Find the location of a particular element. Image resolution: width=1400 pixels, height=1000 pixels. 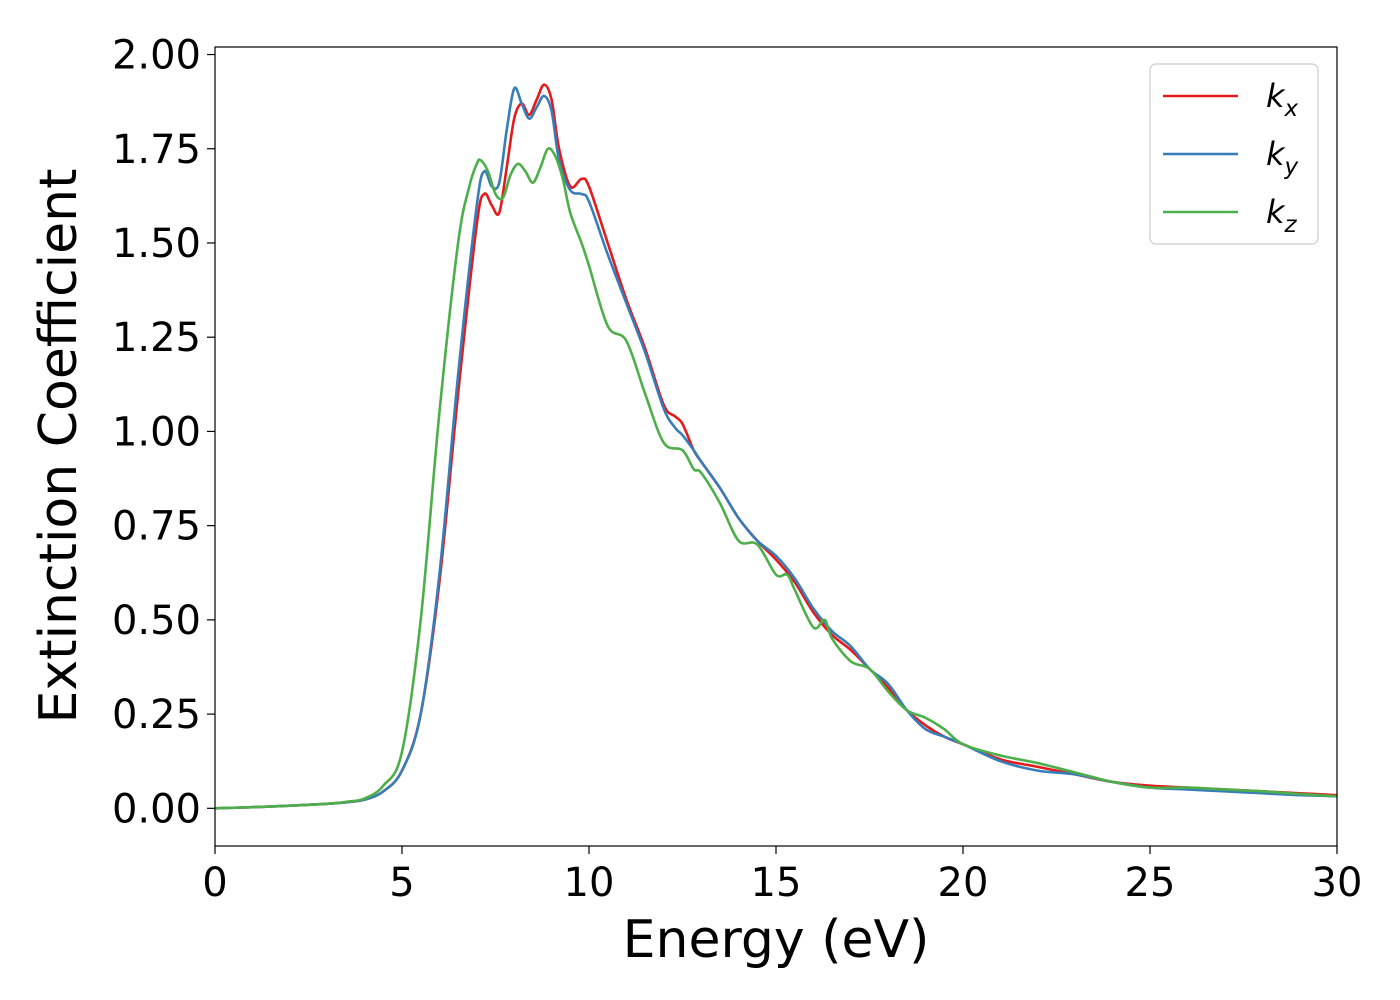

legend: kx ky kz is located at coordinates (1234, 154).